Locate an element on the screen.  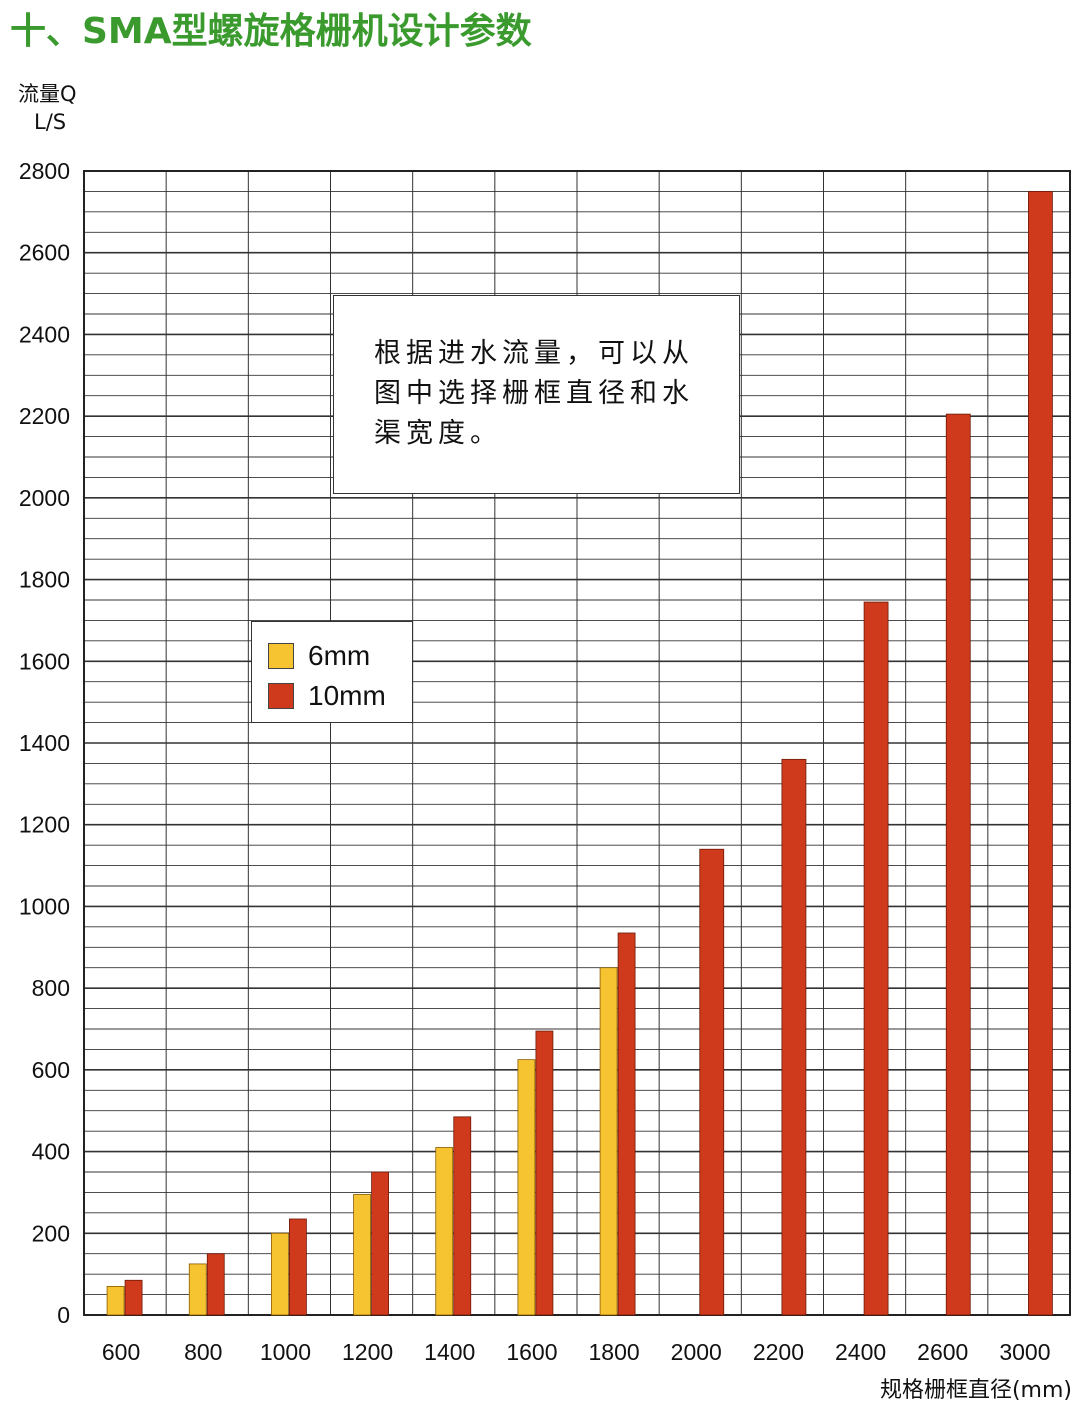
x-tick-label: 1200 is located at coordinates (367, 1352).